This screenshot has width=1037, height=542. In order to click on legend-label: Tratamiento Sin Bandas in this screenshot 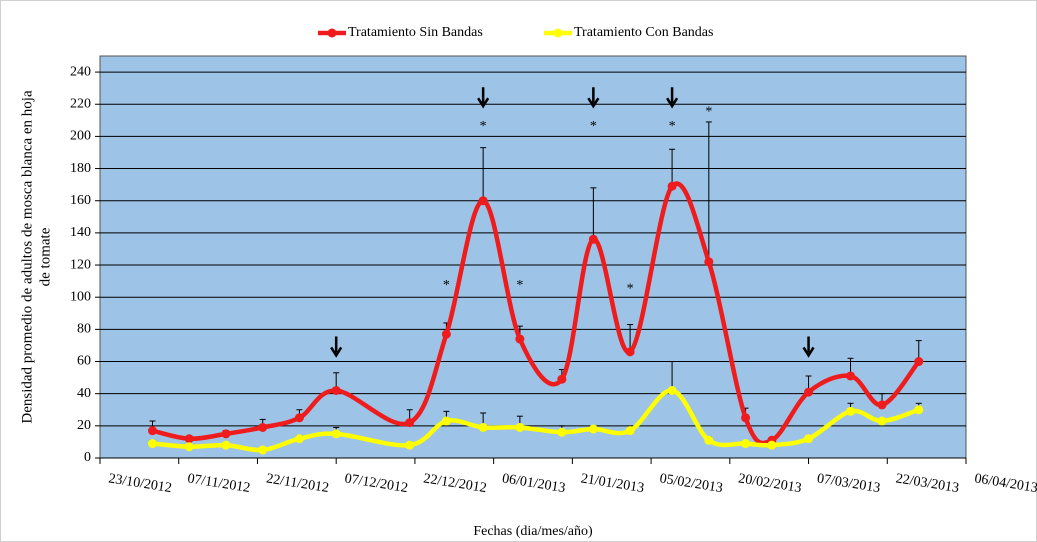, I will do `click(415, 32)`.